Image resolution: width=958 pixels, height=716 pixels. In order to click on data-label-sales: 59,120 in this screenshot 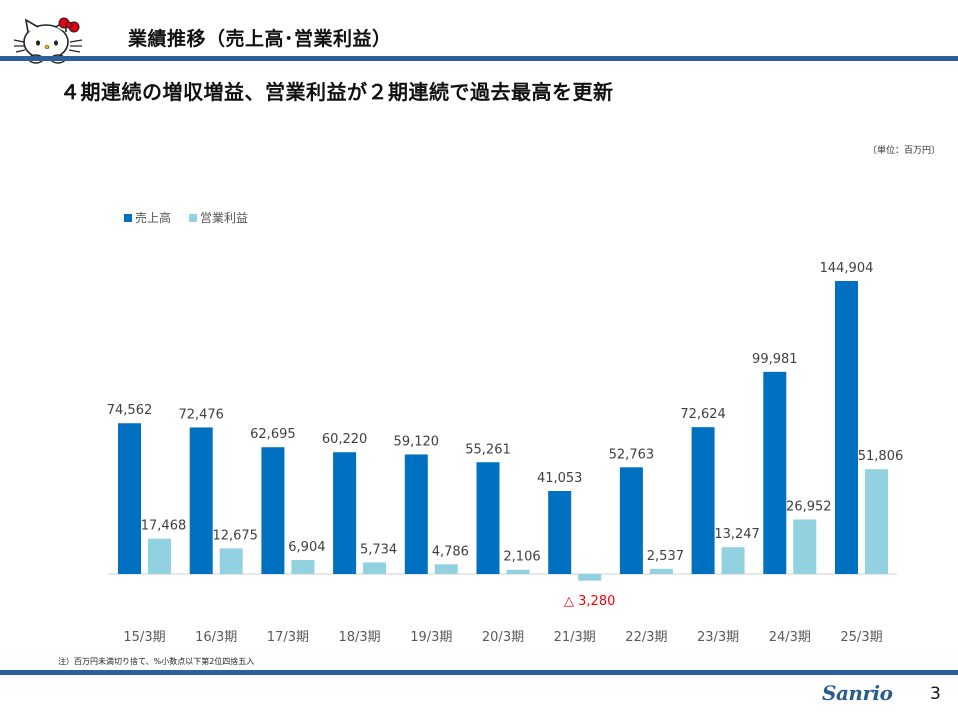, I will do `click(417, 441)`.